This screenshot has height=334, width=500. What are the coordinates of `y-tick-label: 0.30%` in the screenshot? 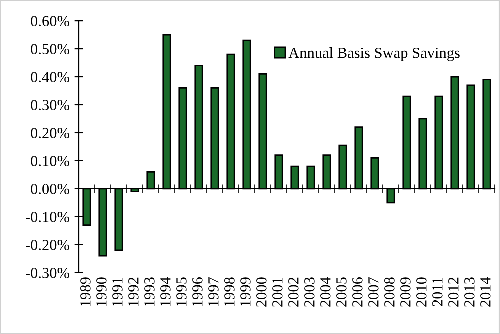 It's located at (50, 105).